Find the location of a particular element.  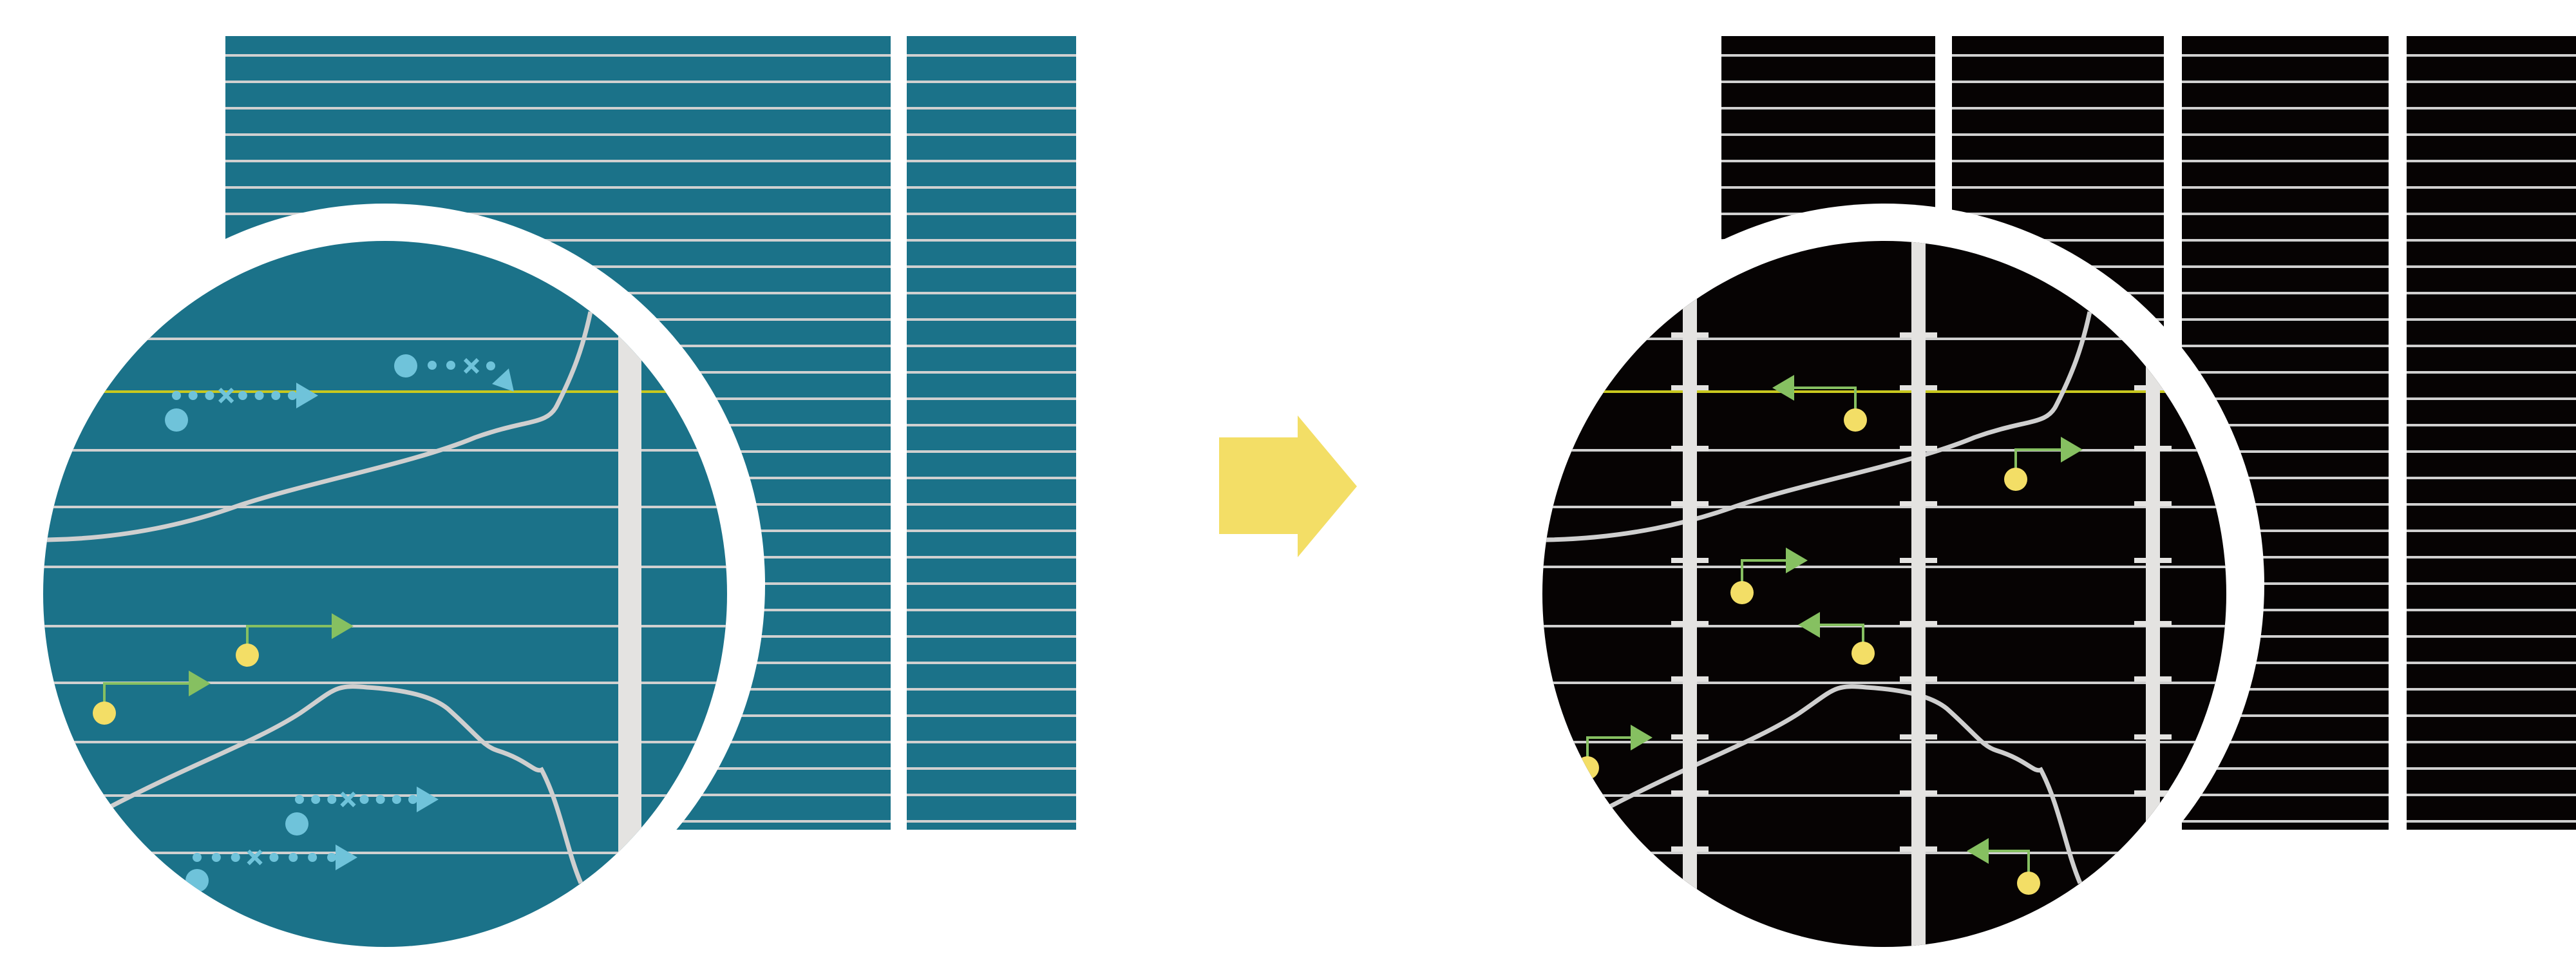

transition-arrow-icon is located at coordinates (1288, 486).